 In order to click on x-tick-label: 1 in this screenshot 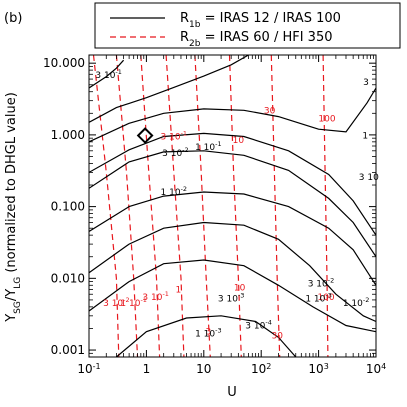, I will do `click(147, 369)`.